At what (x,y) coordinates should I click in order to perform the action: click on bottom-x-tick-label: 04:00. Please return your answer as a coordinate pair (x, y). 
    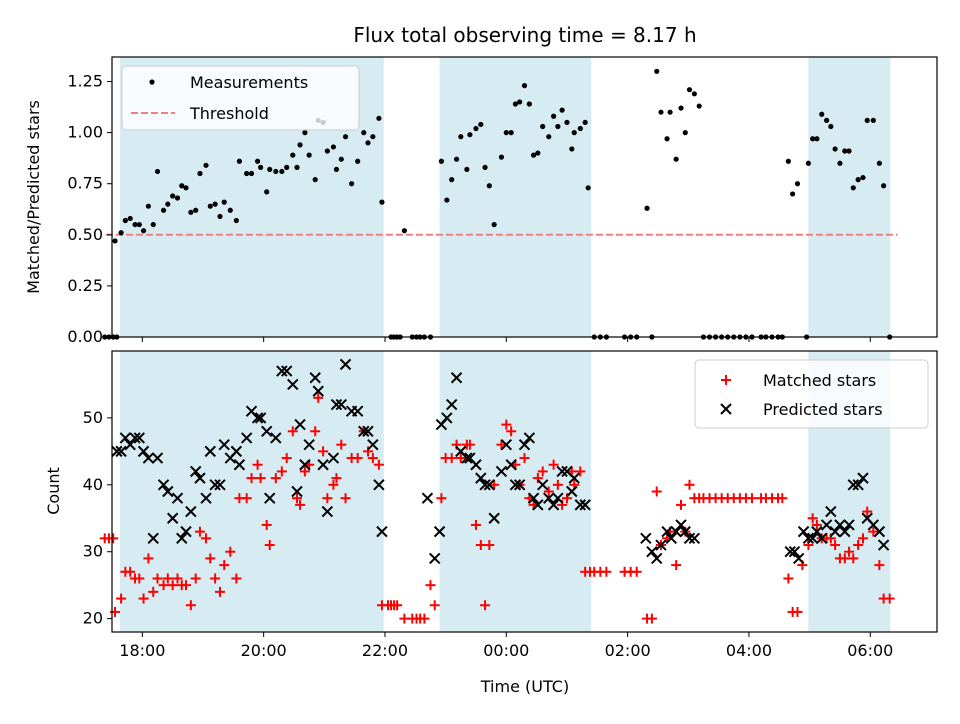
    Looking at the image, I should click on (749, 650).